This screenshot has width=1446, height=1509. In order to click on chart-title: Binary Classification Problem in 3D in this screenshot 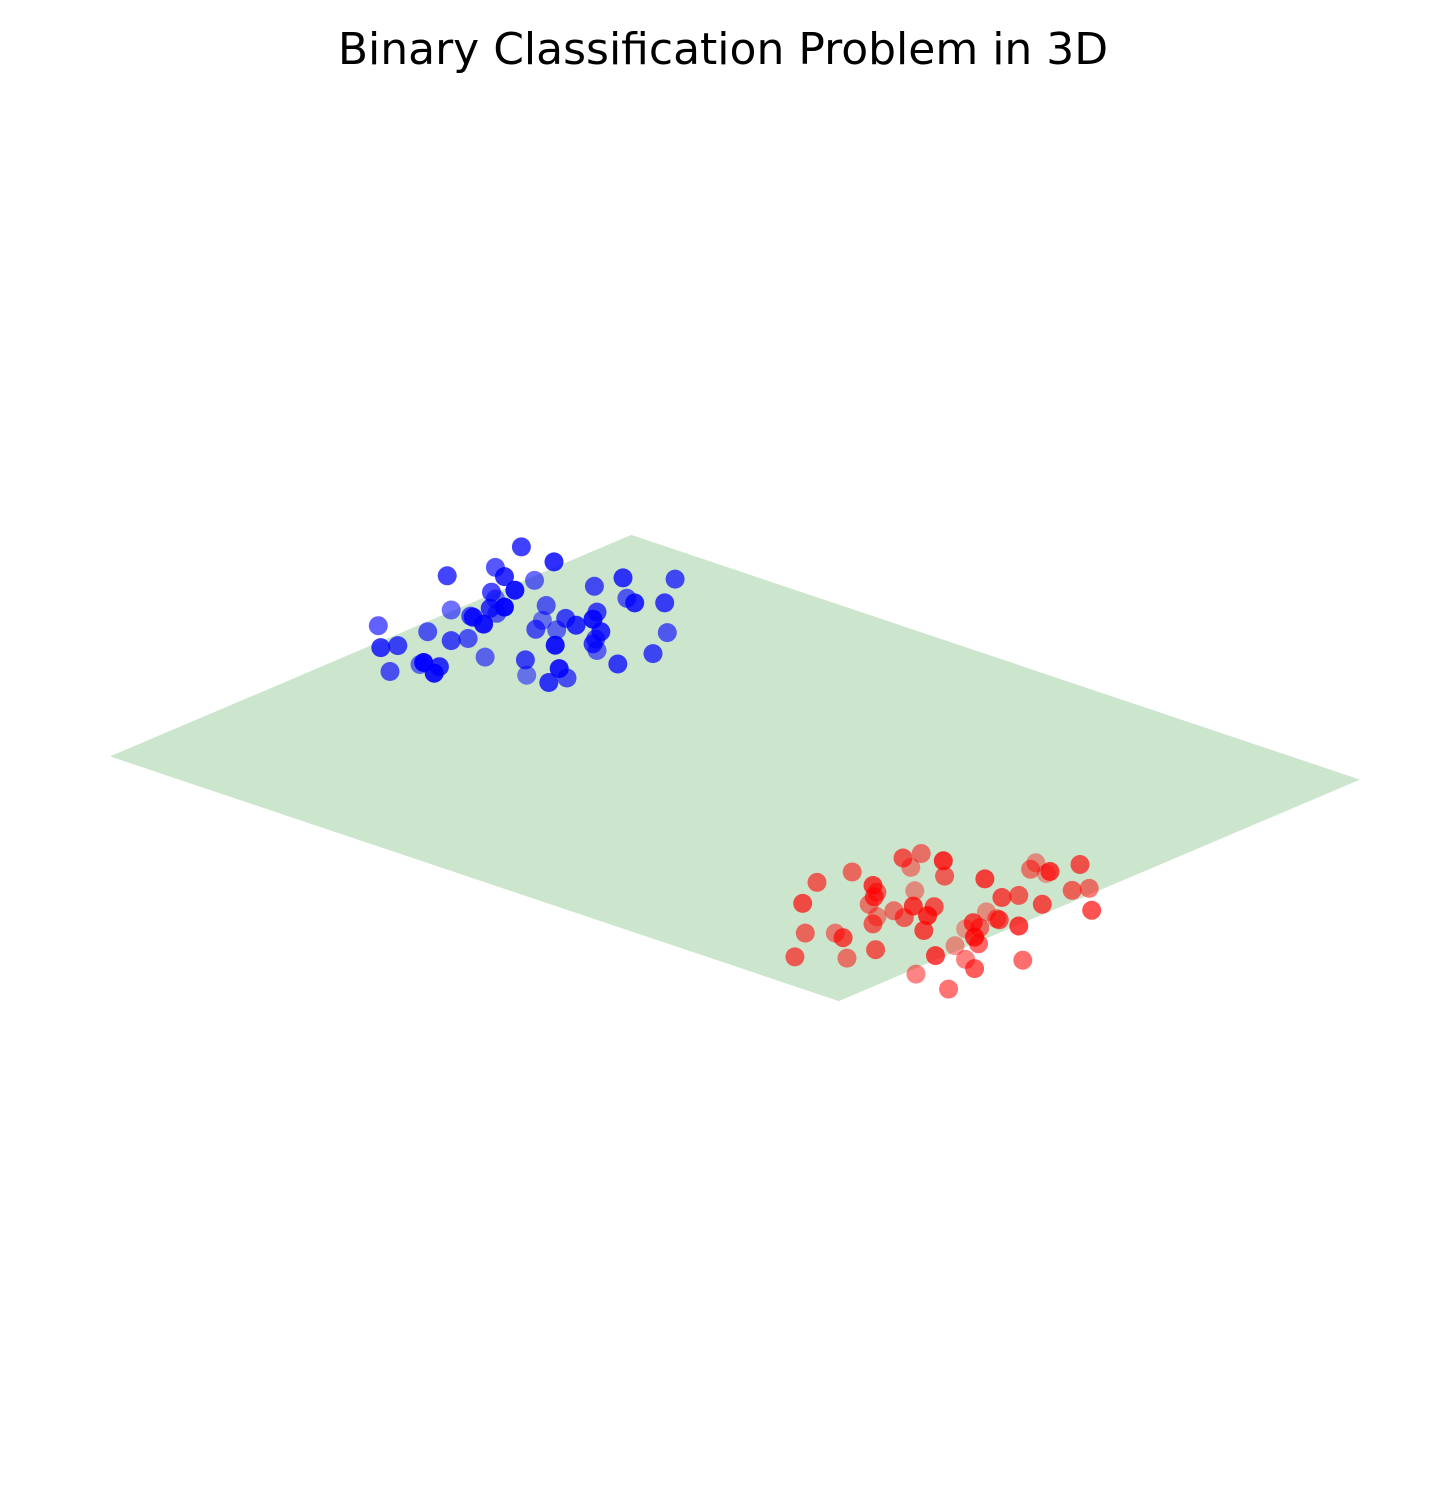, I will do `click(723, 49)`.